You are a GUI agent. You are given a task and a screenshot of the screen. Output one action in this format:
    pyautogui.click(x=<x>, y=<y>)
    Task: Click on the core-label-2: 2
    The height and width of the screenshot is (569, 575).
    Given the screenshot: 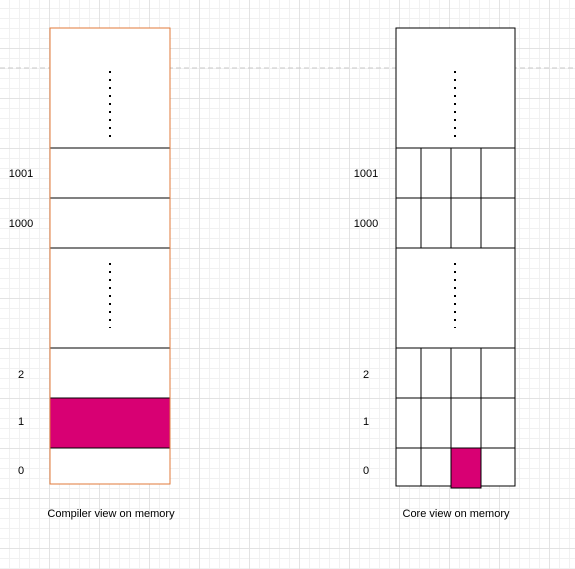 What is the action you would take?
    pyautogui.click(x=366, y=375)
    